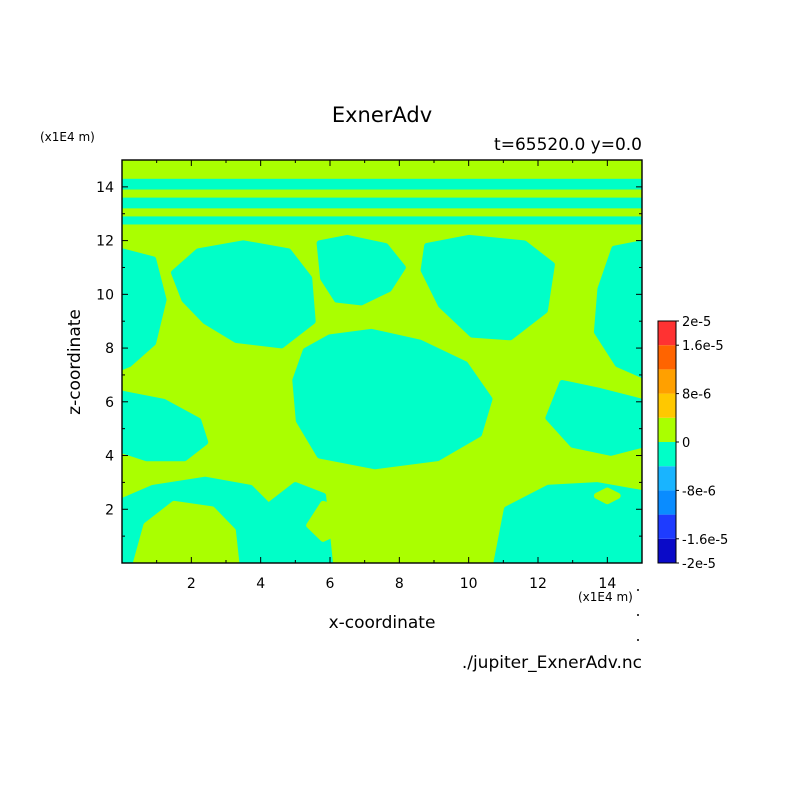 Image resolution: width=804 pixels, height=804 pixels. What do you see at coordinates (392, 399) in the screenshot?
I see `negative-region-center` at bounding box center [392, 399].